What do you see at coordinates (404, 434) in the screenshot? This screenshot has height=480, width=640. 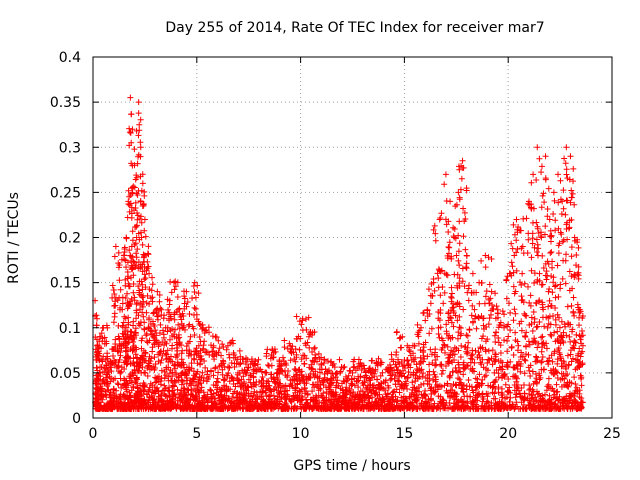 I see `x-tick-label: 15` at bounding box center [404, 434].